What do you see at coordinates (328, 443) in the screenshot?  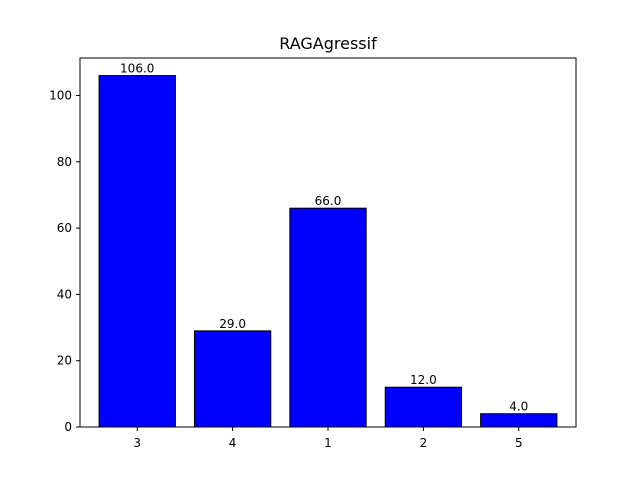 I see `x-tick-label-1: 1` at bounding box center [328, 443].